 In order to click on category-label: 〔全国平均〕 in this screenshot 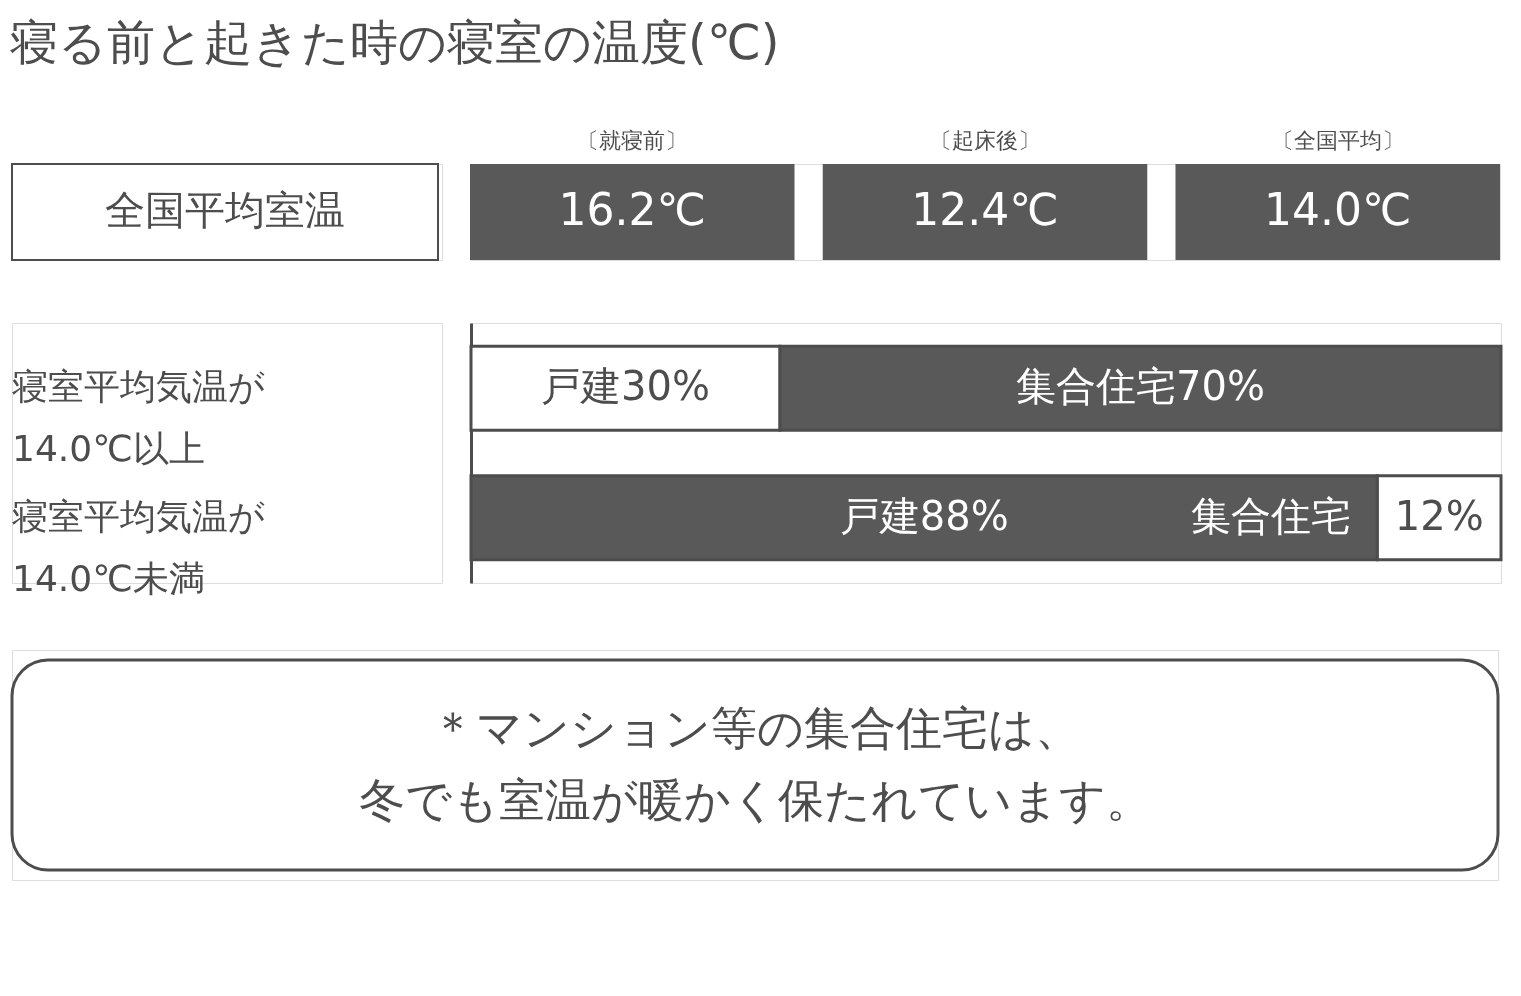, I will do `click(1337, 140)`.